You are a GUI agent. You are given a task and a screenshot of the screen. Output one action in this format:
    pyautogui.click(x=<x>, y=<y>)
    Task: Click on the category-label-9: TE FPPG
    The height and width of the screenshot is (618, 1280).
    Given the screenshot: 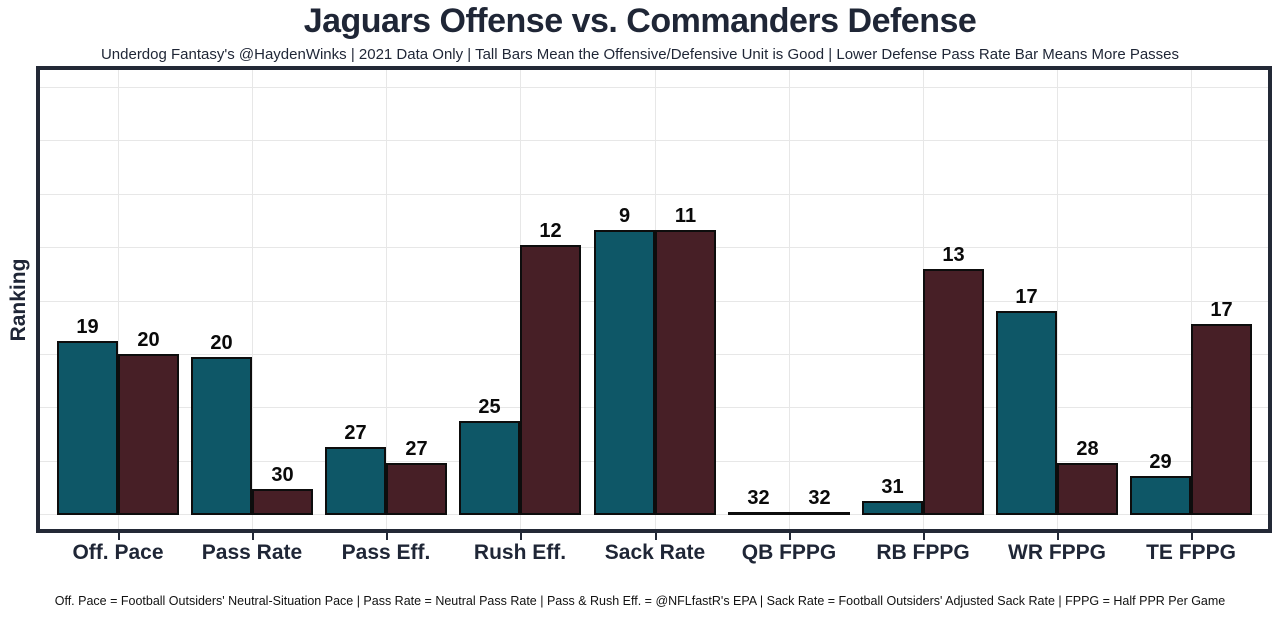 What is the action you would take?
    pyautogui.click(x=1191, y=552)
    